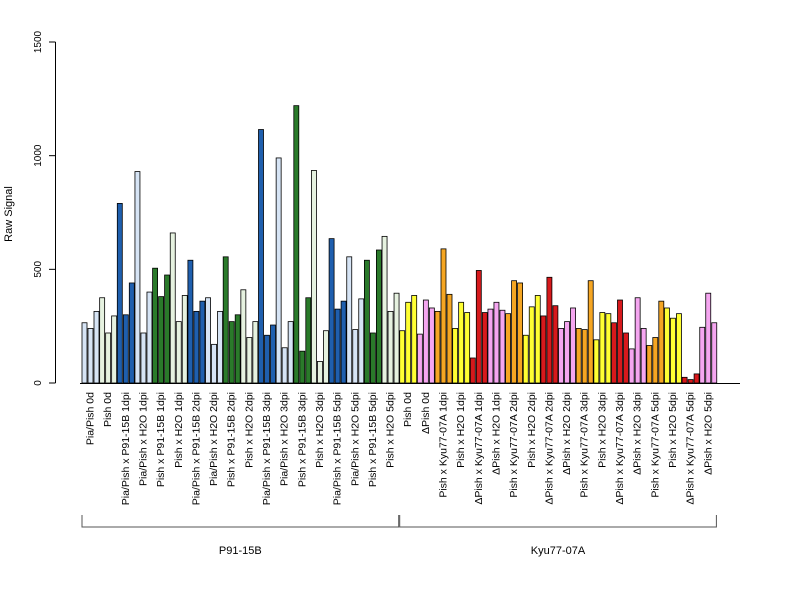 The height and width of the screenshot is (600, 800). Describe the element at coordinates (232, 439) in the screenshot. I see `category-label: Pish x P91-15B 2dpi` at that location.